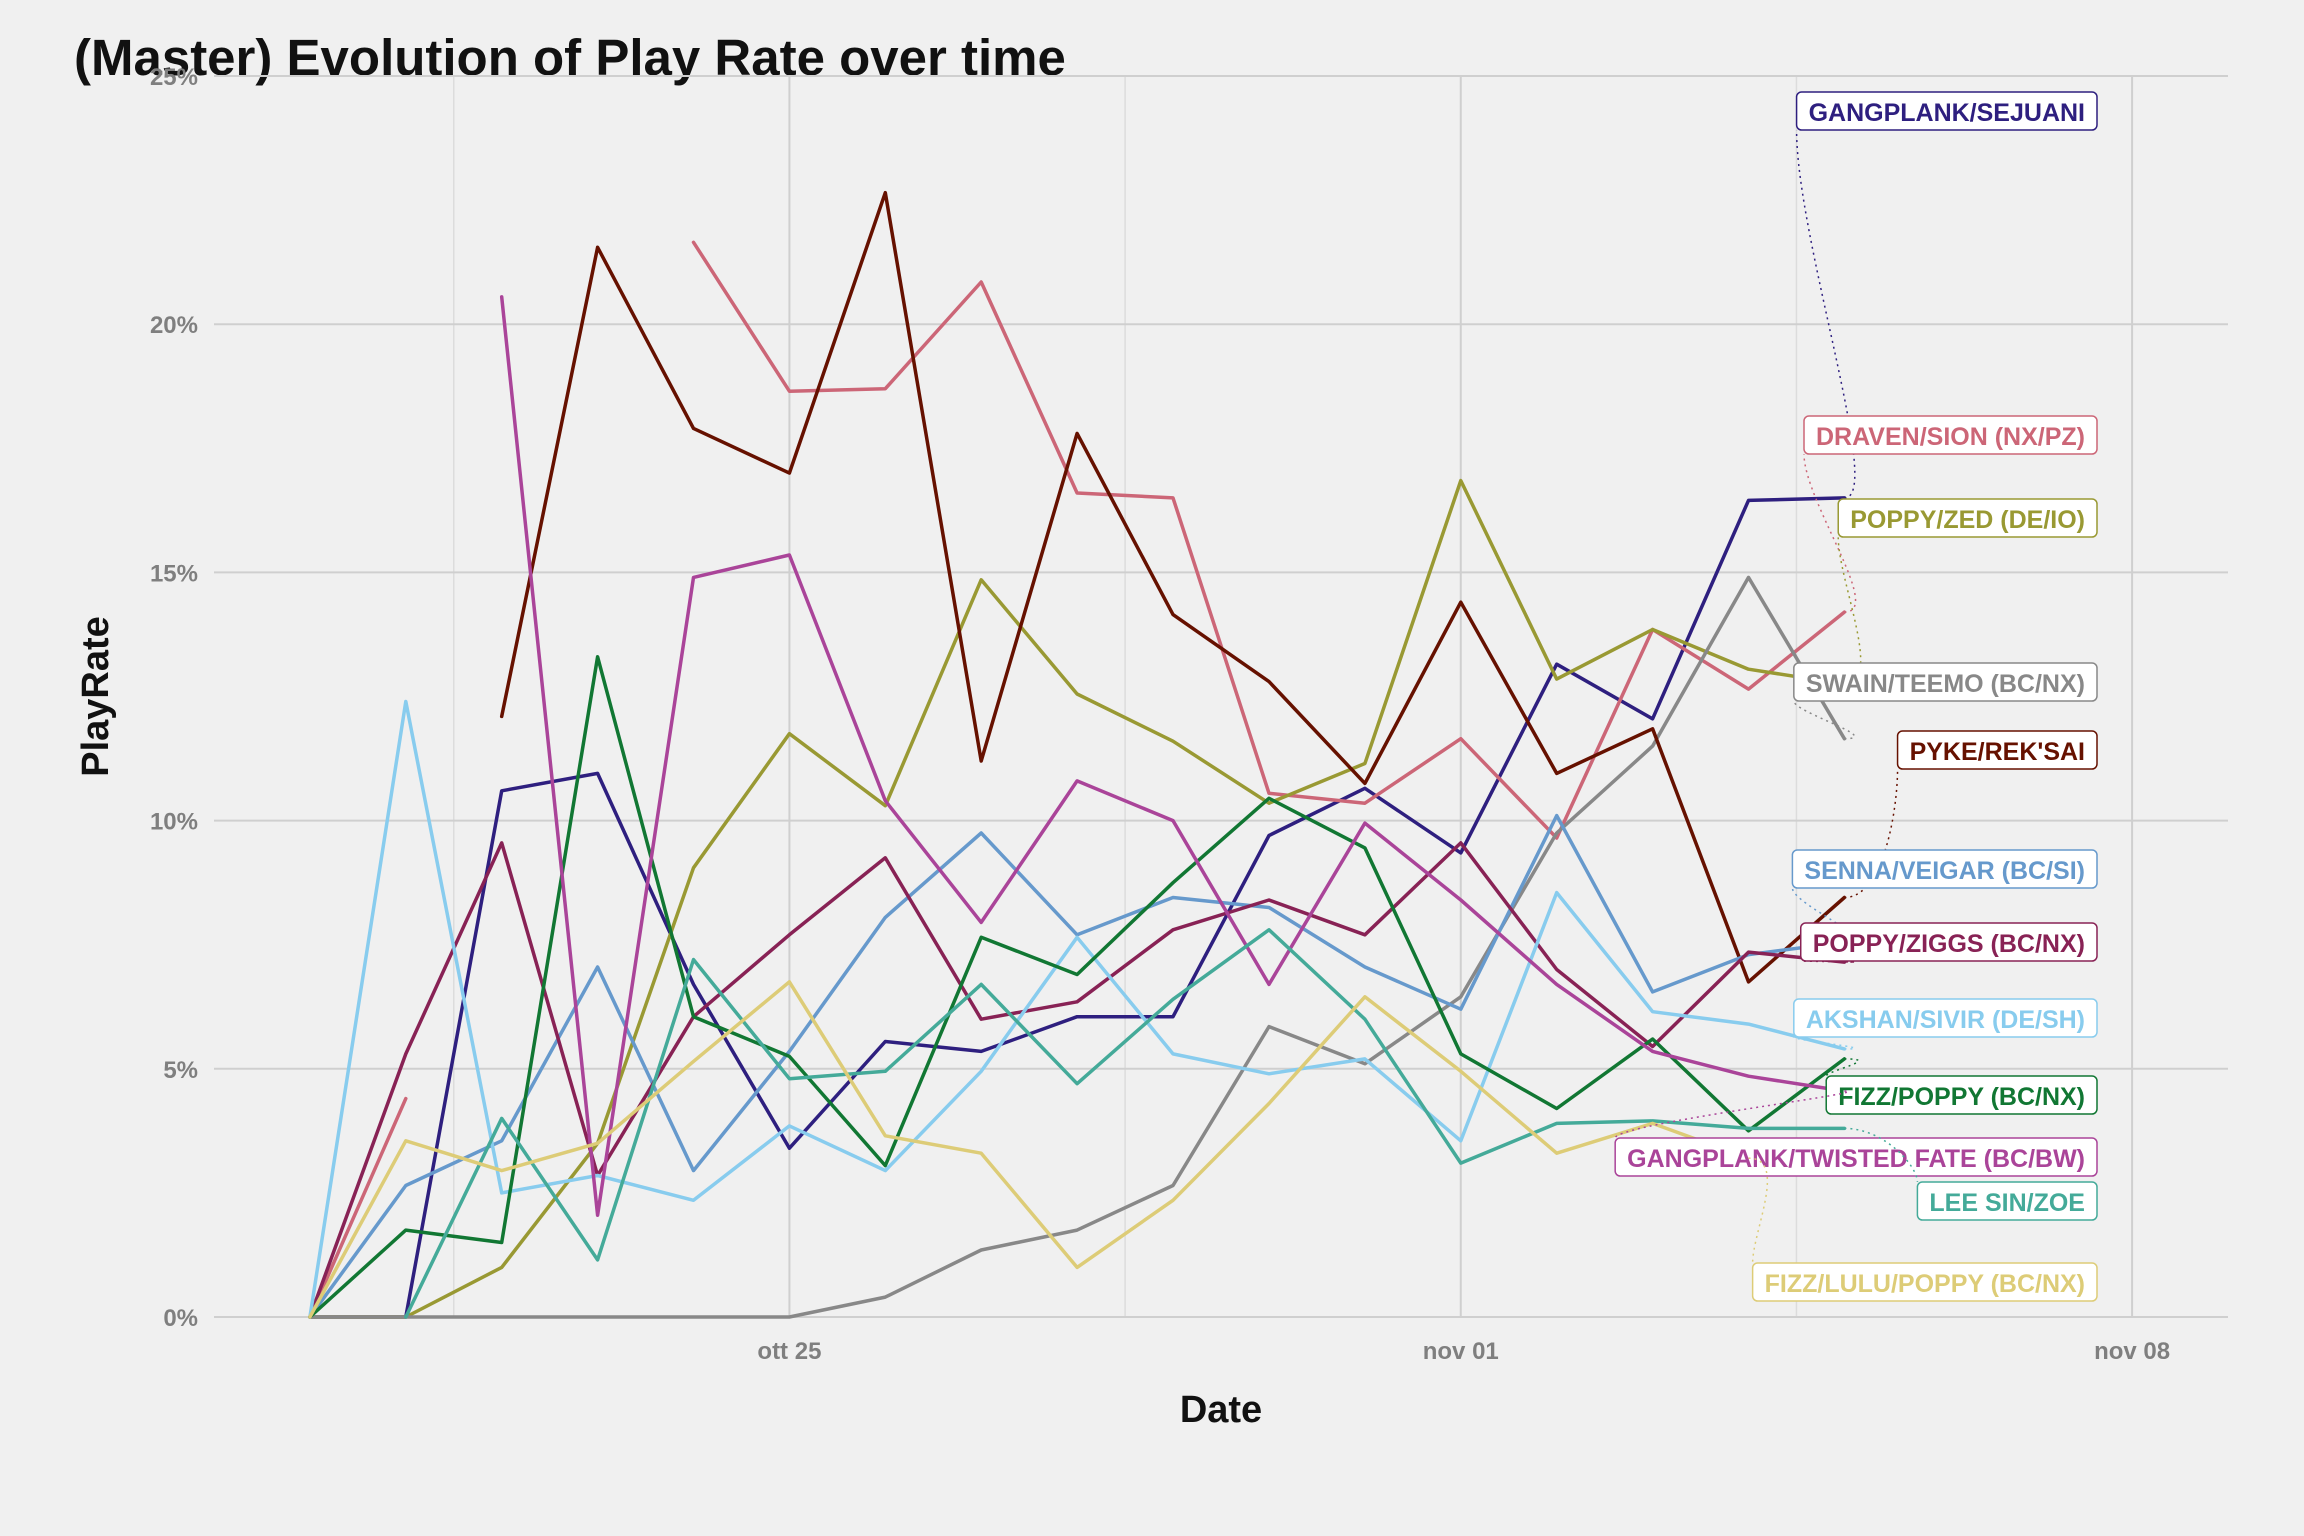 This screenshot has height=1536, width=2304. I want to click on y-axis-title: PlayRate, so click(96, 696).